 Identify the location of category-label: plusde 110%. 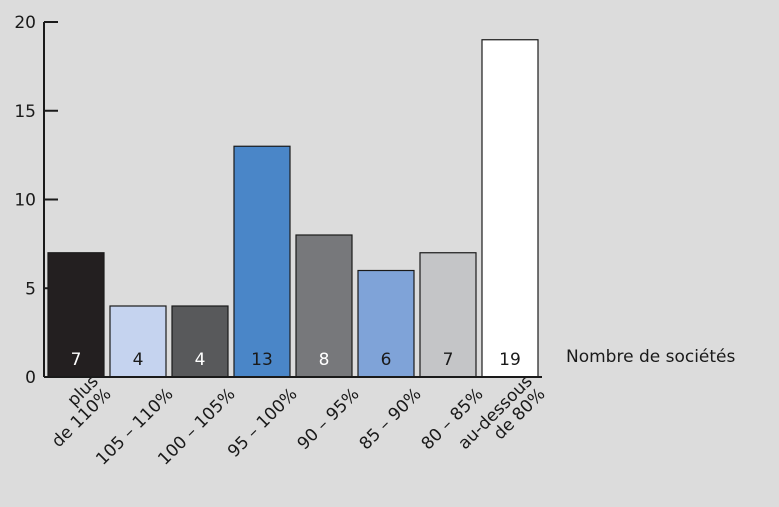
(75, 411).